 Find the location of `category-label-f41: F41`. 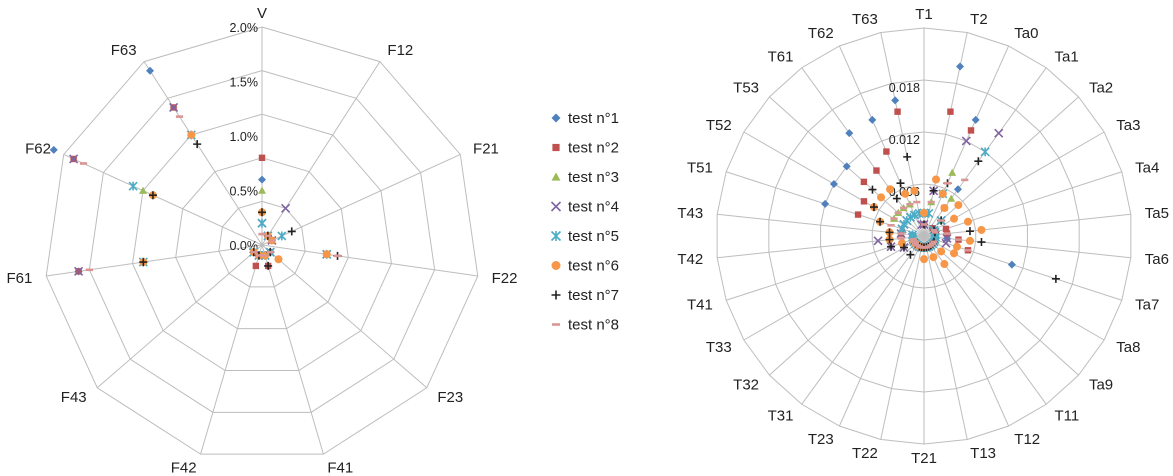

category-label-f41: F41 is located at coordinates (340, 468).